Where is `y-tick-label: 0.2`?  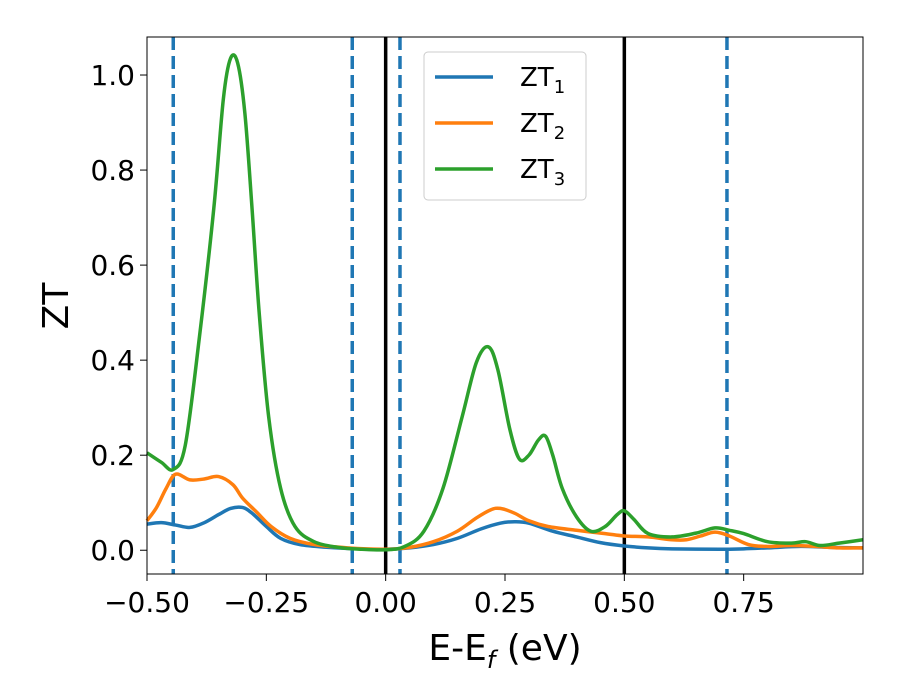 y-tick-label: 0.2 is located at coordinates (112, 455).